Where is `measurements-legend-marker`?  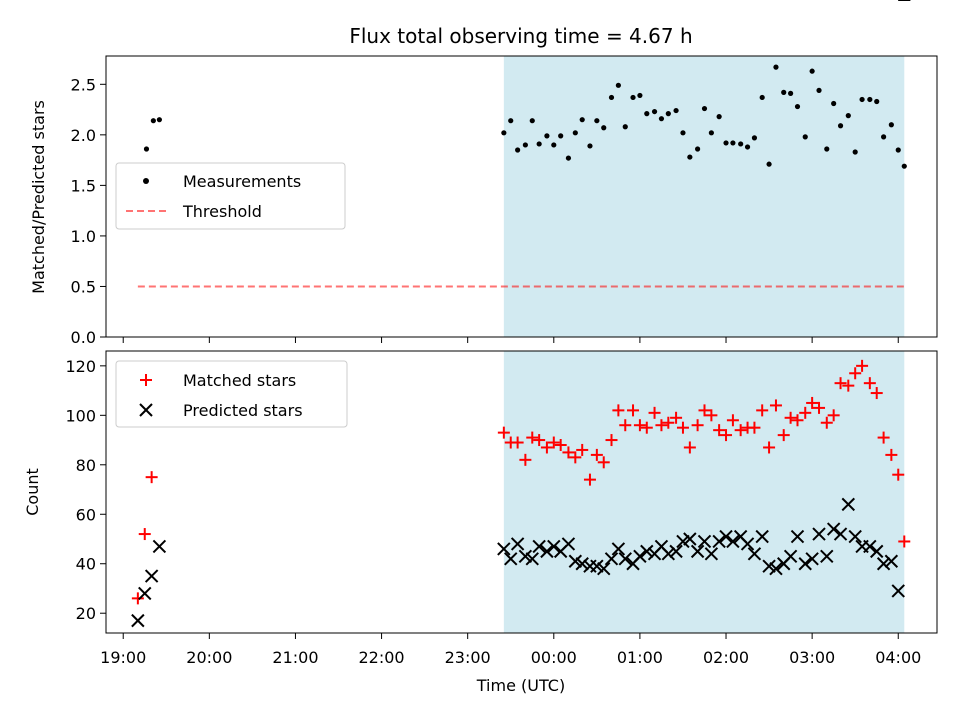 measurements-legend-marker is located at coordinates (146, 181).